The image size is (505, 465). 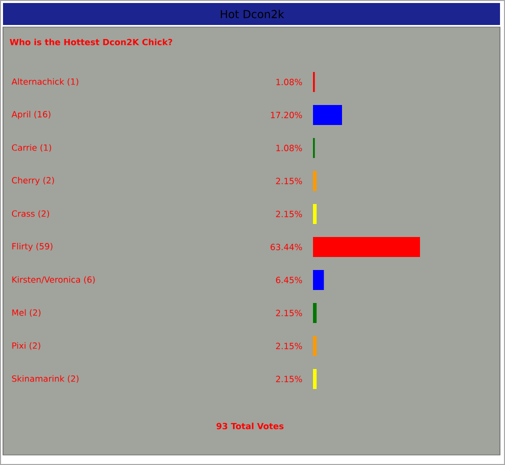 What do you see at coordinates (45, 379) in the screenshot?
I see `y-tick-label: Skinamarink (2)` at bounding box center [45, 379].